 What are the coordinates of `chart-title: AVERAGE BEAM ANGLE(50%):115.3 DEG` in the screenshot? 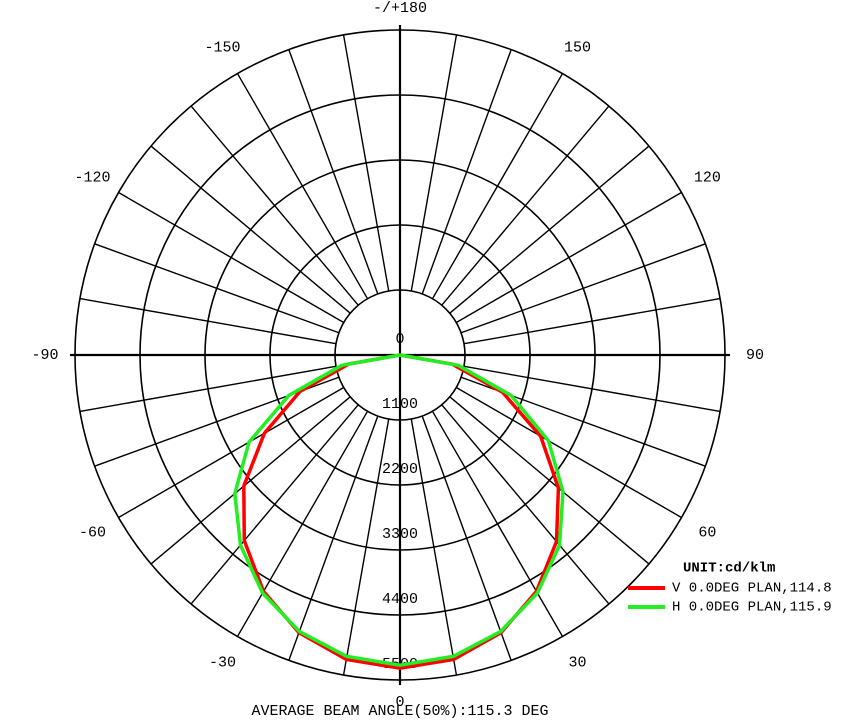 It's located at (399, 711).